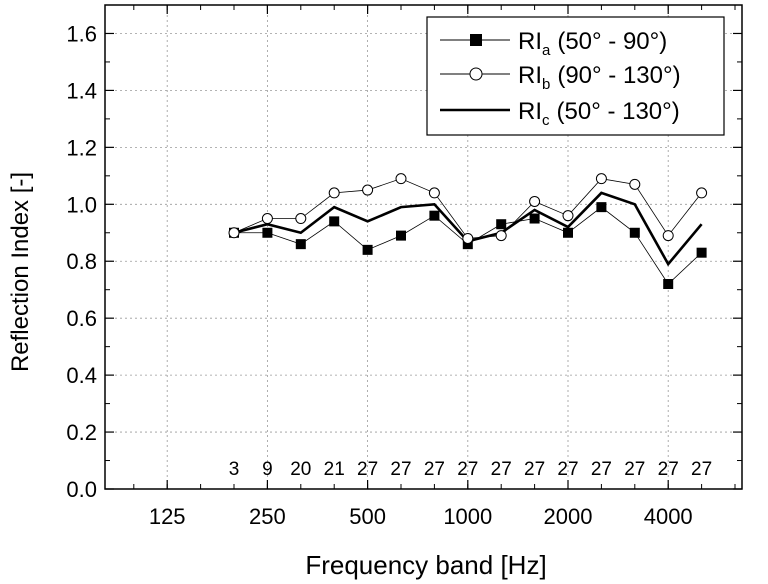  I want to click on x-axis-label: Frequency band [Hz], so click(425, 565).